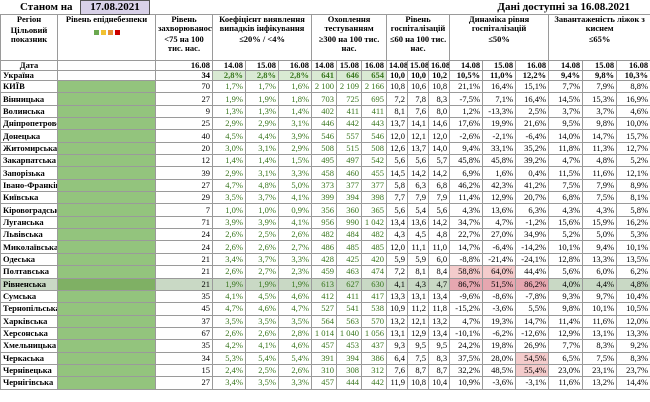  What do you see at coordinates (499, 309) in the screenshot?
I see `value-cell: -3,6%` at bounding box center [499, 309].